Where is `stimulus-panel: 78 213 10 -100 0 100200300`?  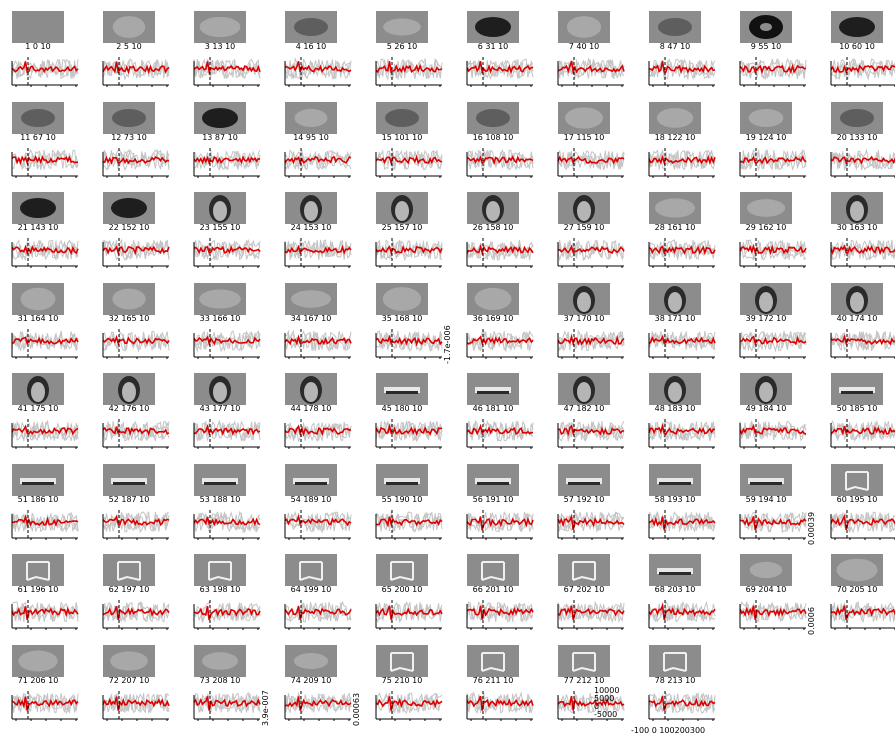 stimulus-panel: 78 213 10 -100 0 100200300 is located at coordinates (676, 688).